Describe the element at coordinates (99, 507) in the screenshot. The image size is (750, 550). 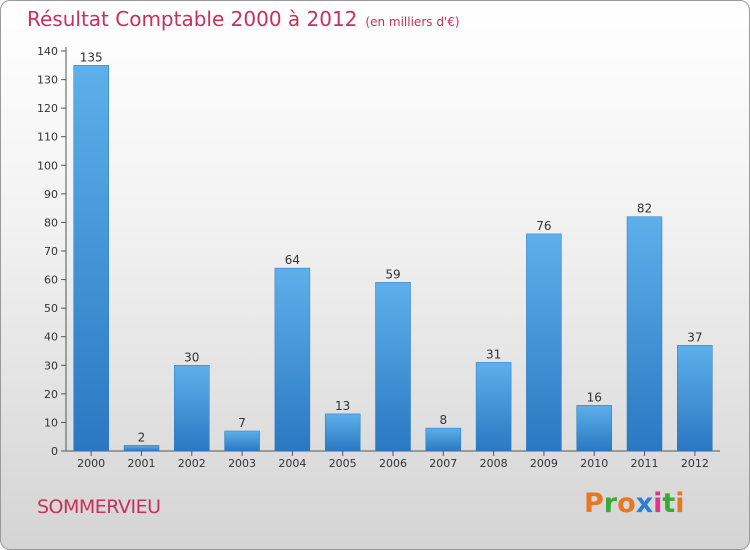
I see `commune-name: SOMMERVIEU` at that location.